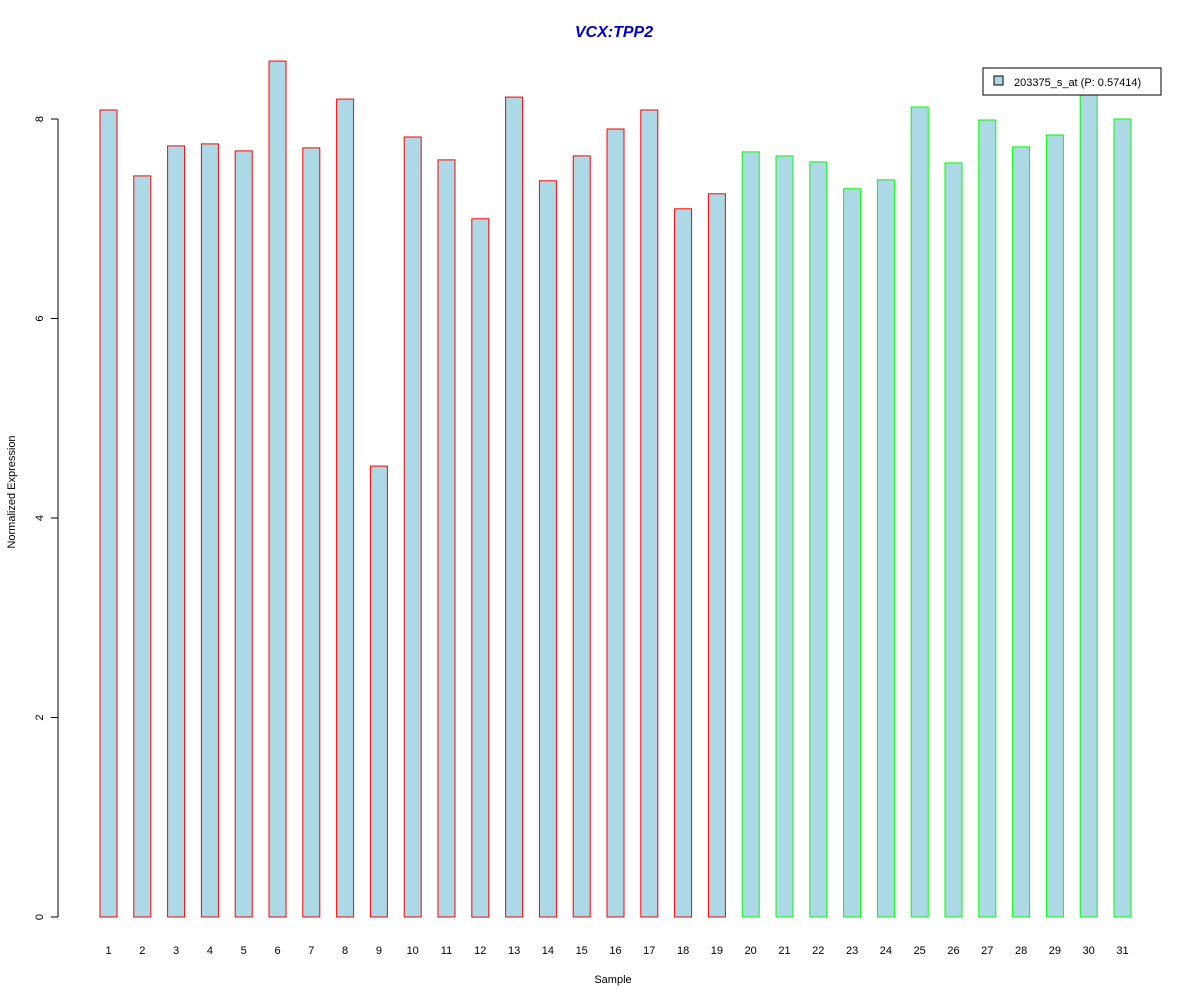  Describe the element at coordinates (886, 951) in the screenshot. I see `x-tick-label: 24` at that location.